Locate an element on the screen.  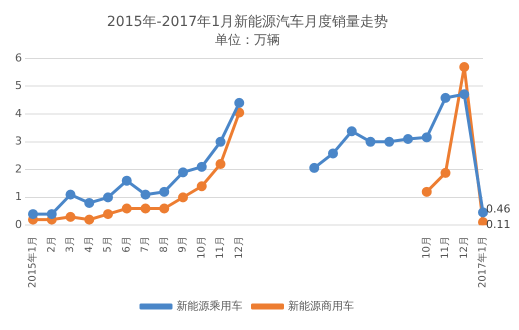
data-label: 0.46 is located at coordinates (498, 209).